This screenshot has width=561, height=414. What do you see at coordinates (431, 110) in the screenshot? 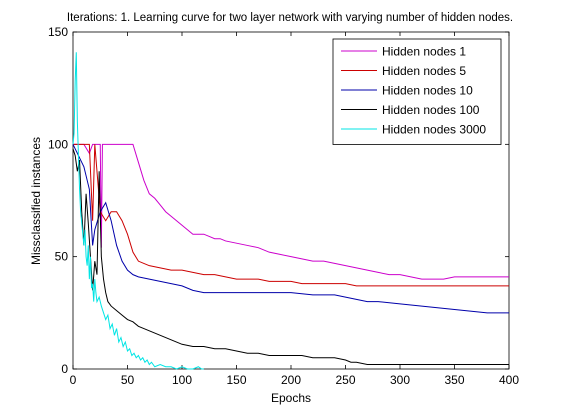
I see `legend-label: Hidden nodes 100` at bounding box center [431, 110].